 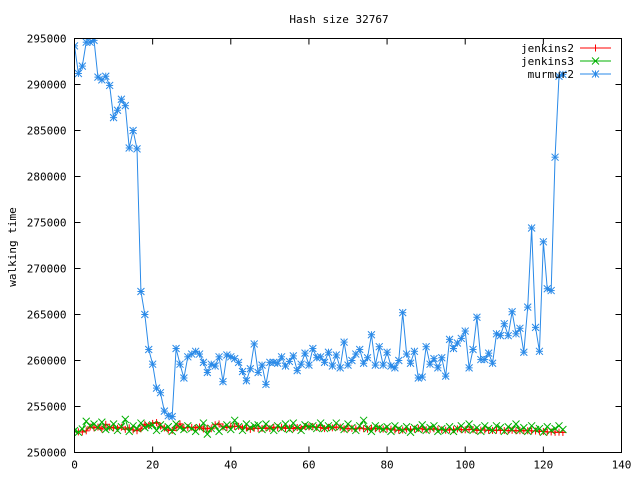 What do you see at coordinates (47, 177) in the screenshot?
I see `y-tick-label: 280000` at bounding box center [47, 177].